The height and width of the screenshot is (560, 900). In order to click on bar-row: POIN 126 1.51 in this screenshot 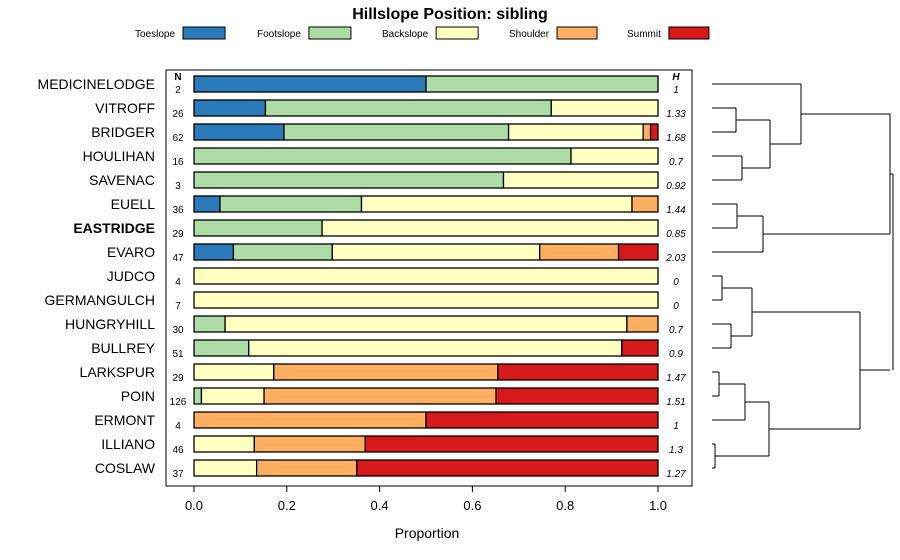, I will do `click(403, 397)`.